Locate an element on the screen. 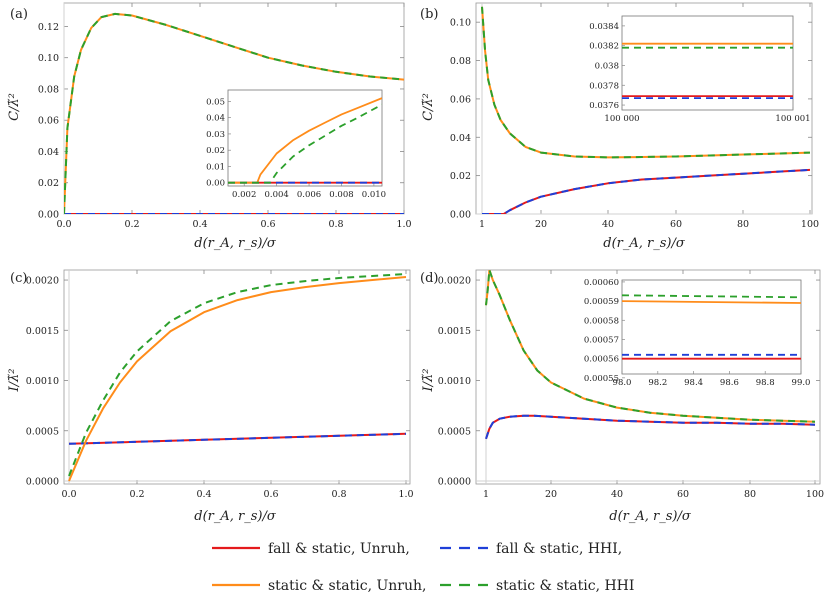 This screenshot has width=830, height=605. legend-label: static & static, Unruh, is located at coordinates (347, 586).